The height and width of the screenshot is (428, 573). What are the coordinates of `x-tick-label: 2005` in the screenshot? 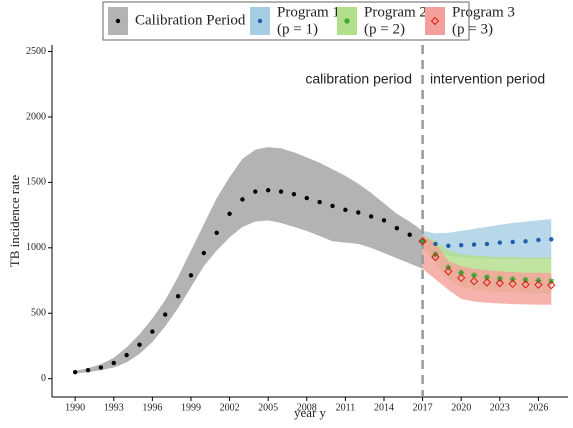 It's located at (268, 407).